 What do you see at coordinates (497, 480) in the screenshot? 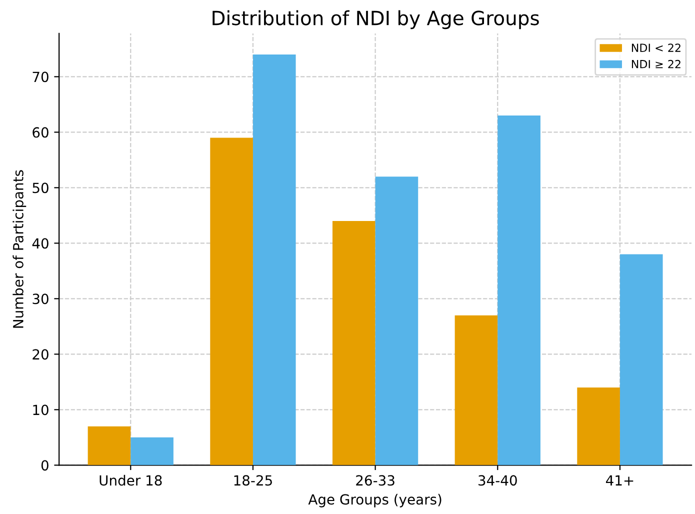
I see `x-tick-label: 34-40` at bounding box center [497, 480].